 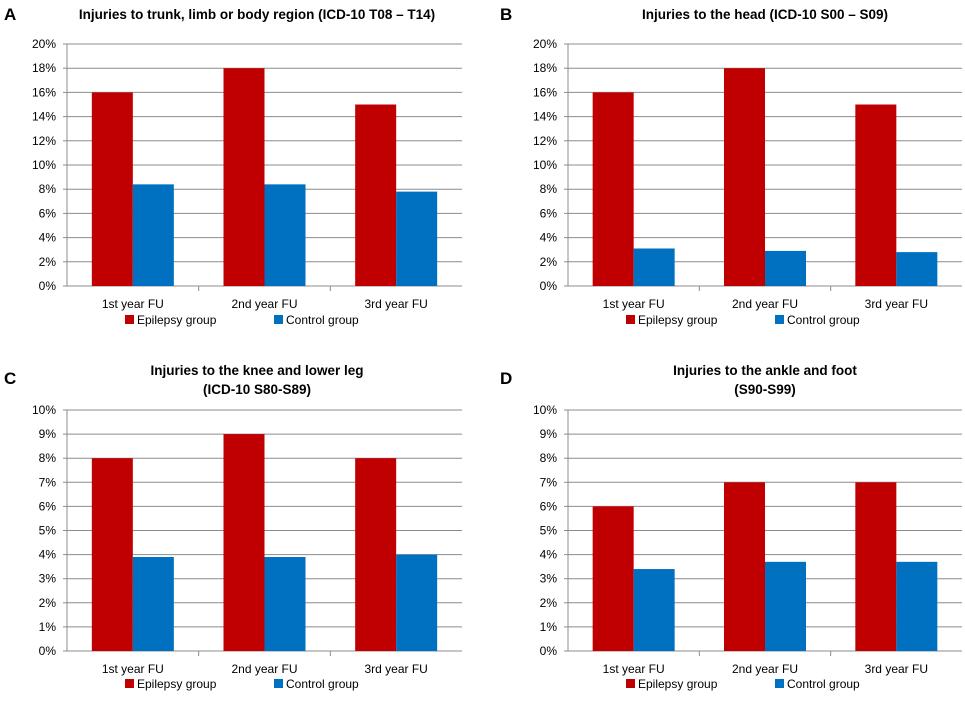 I want to click on y-tick-label: 20%, so click(x=44, y=44).